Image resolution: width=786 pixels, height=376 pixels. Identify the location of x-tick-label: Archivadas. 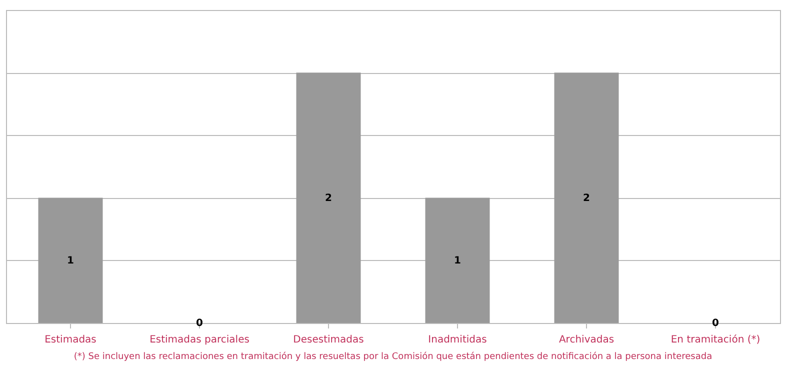
(586, 340).